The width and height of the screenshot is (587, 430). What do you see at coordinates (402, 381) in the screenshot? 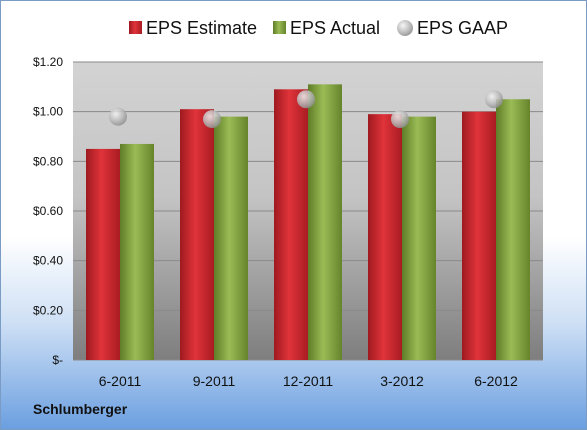
I see `x-category-label: 3-2012` at bounding box center [402, 381].